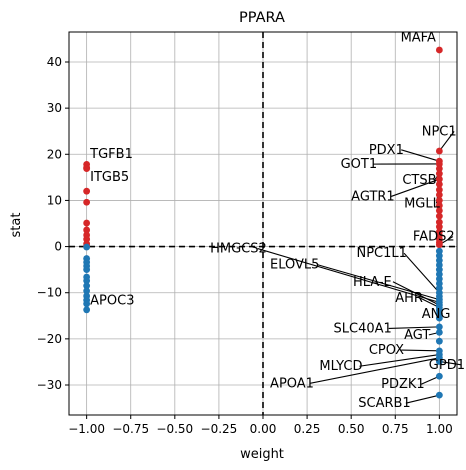 This screenshot has width=466, height=470. Describe the element at coordinates (53, 223) in the screenshot. I see `y-axis-ticks: −30 −20 −10 0 10 20 30 40` at that location.